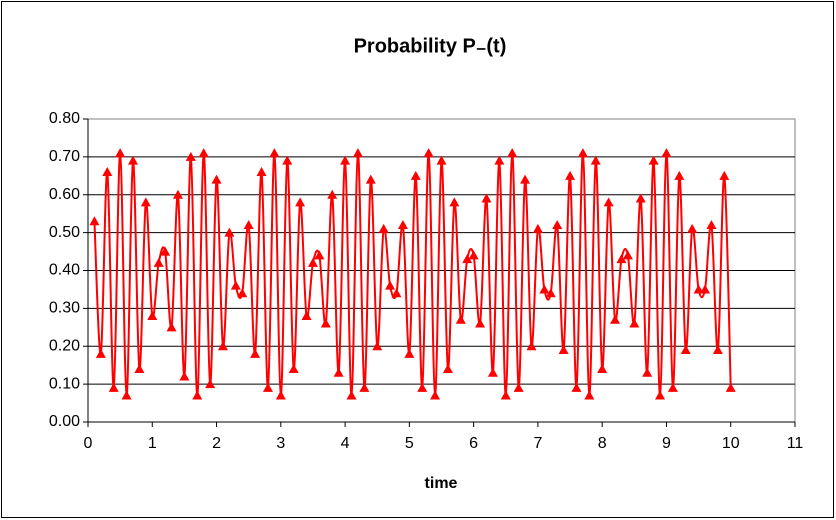 Image resolution: width=836 pixels, height=520 pixels. Describe the element at coordinates (795, 443) in the screenshot. I see `x-tick-label: 11` at that location.